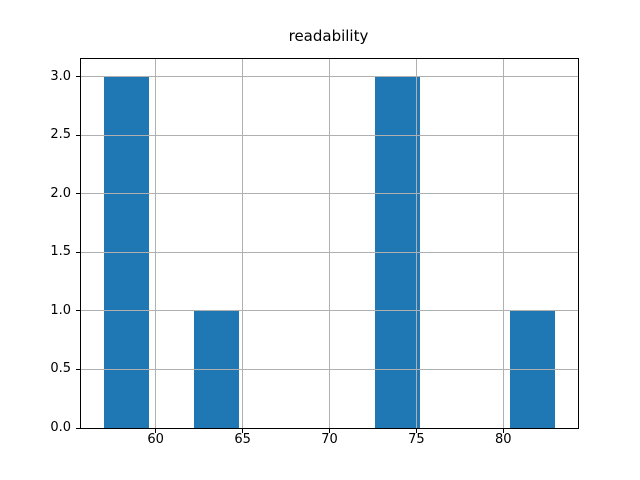  What do you see at coordinates (60, 310) in the screenshot?
I see `y-tick-label: 1.0` at bounding box center [60, 310].